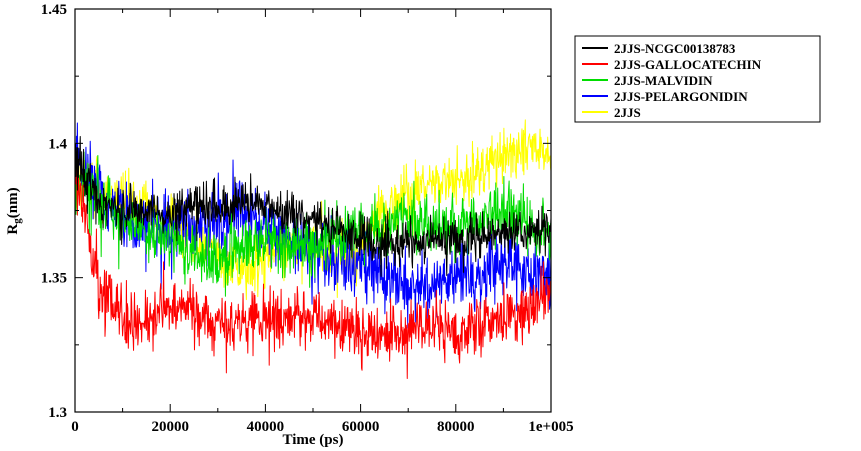  Describe the element at coordinates (75, 427) in the screenshot. I see `x-tick-label: 0` at that location.